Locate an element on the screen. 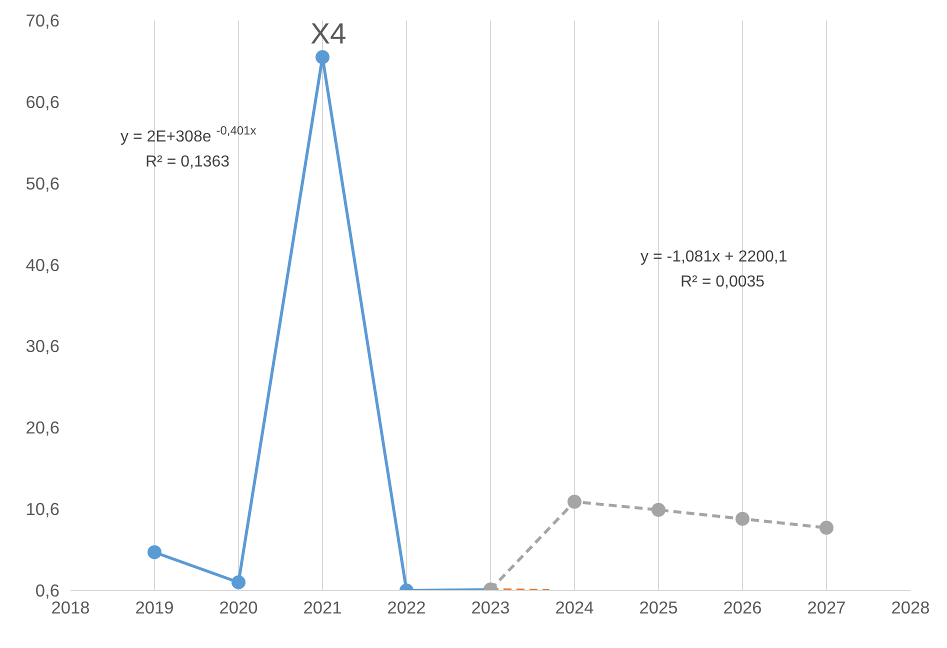  x-tick-label: 2021 is located at coordinates (322, 608).